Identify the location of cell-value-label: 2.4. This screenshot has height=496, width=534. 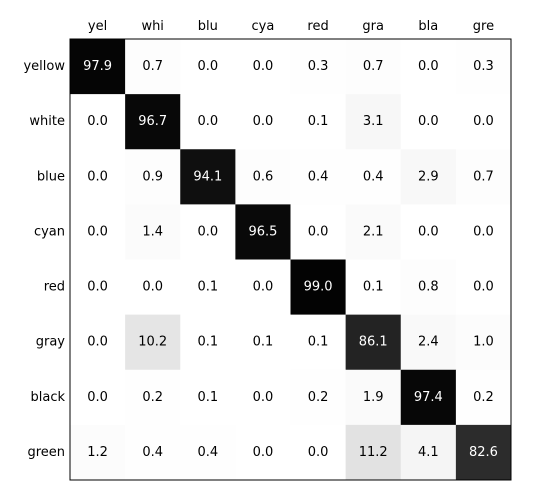
(428, 342).